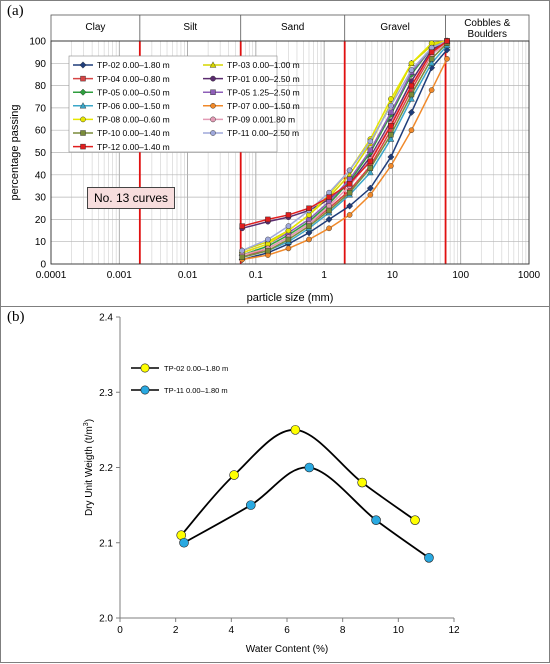 The image size is (550, 664). Describe the element at coordinates (460, 275) in the screenshot. I see `x-tick-label: 100` at that location.